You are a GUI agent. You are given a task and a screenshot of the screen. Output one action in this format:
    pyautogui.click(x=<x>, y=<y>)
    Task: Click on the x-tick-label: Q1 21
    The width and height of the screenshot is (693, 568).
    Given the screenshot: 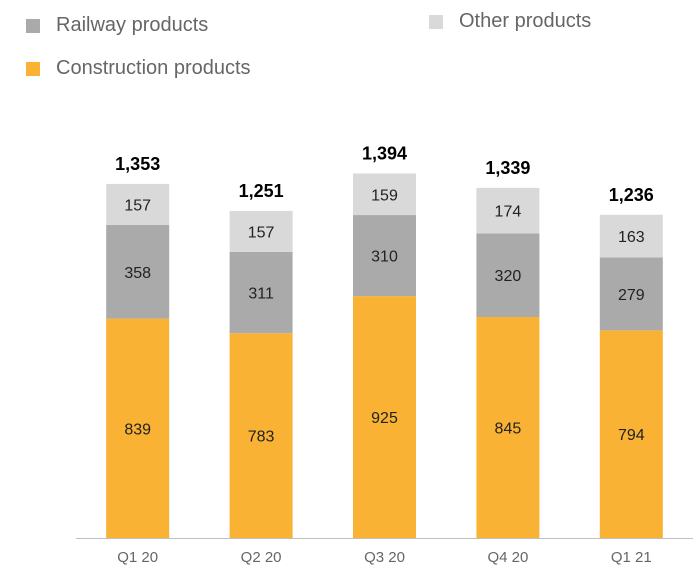 What is the action you would take?
    pyautogui.click(x=631, y=557)
    